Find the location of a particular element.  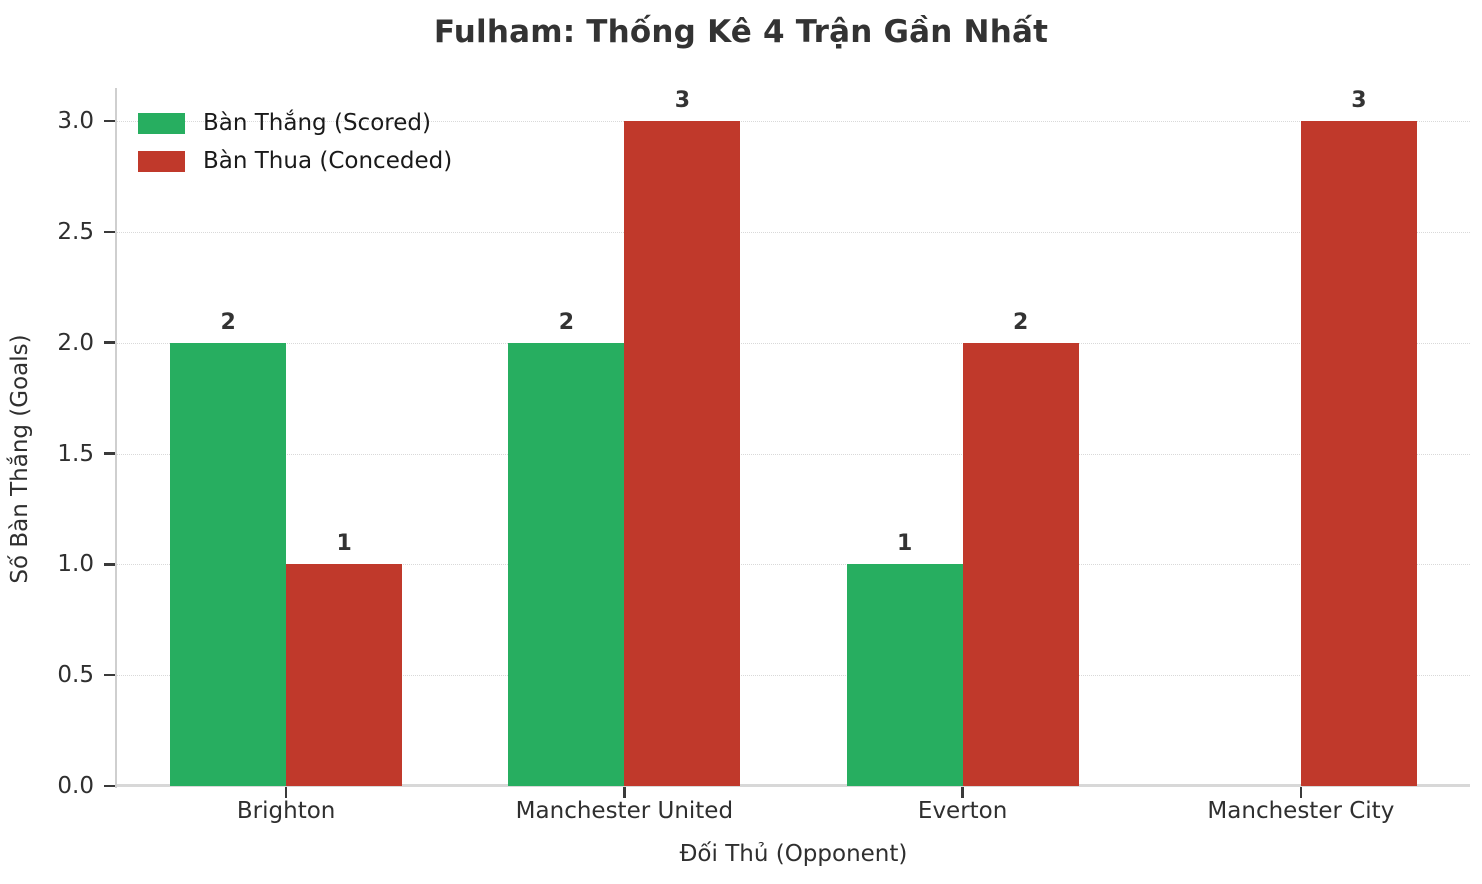

y-tick-label: 3.0 is located at coordinates (75, 121).